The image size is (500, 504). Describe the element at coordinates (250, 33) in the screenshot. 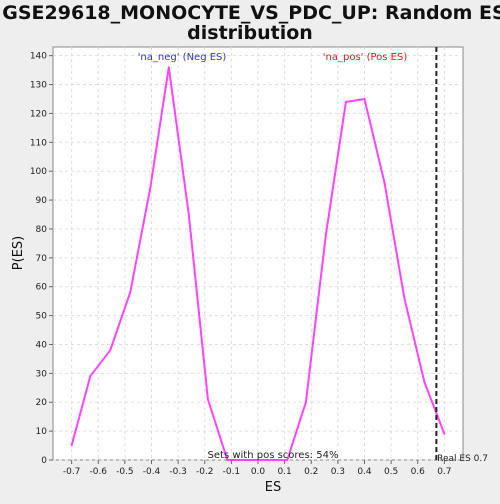

I see `chart-title-line-2: distribution` at that location.